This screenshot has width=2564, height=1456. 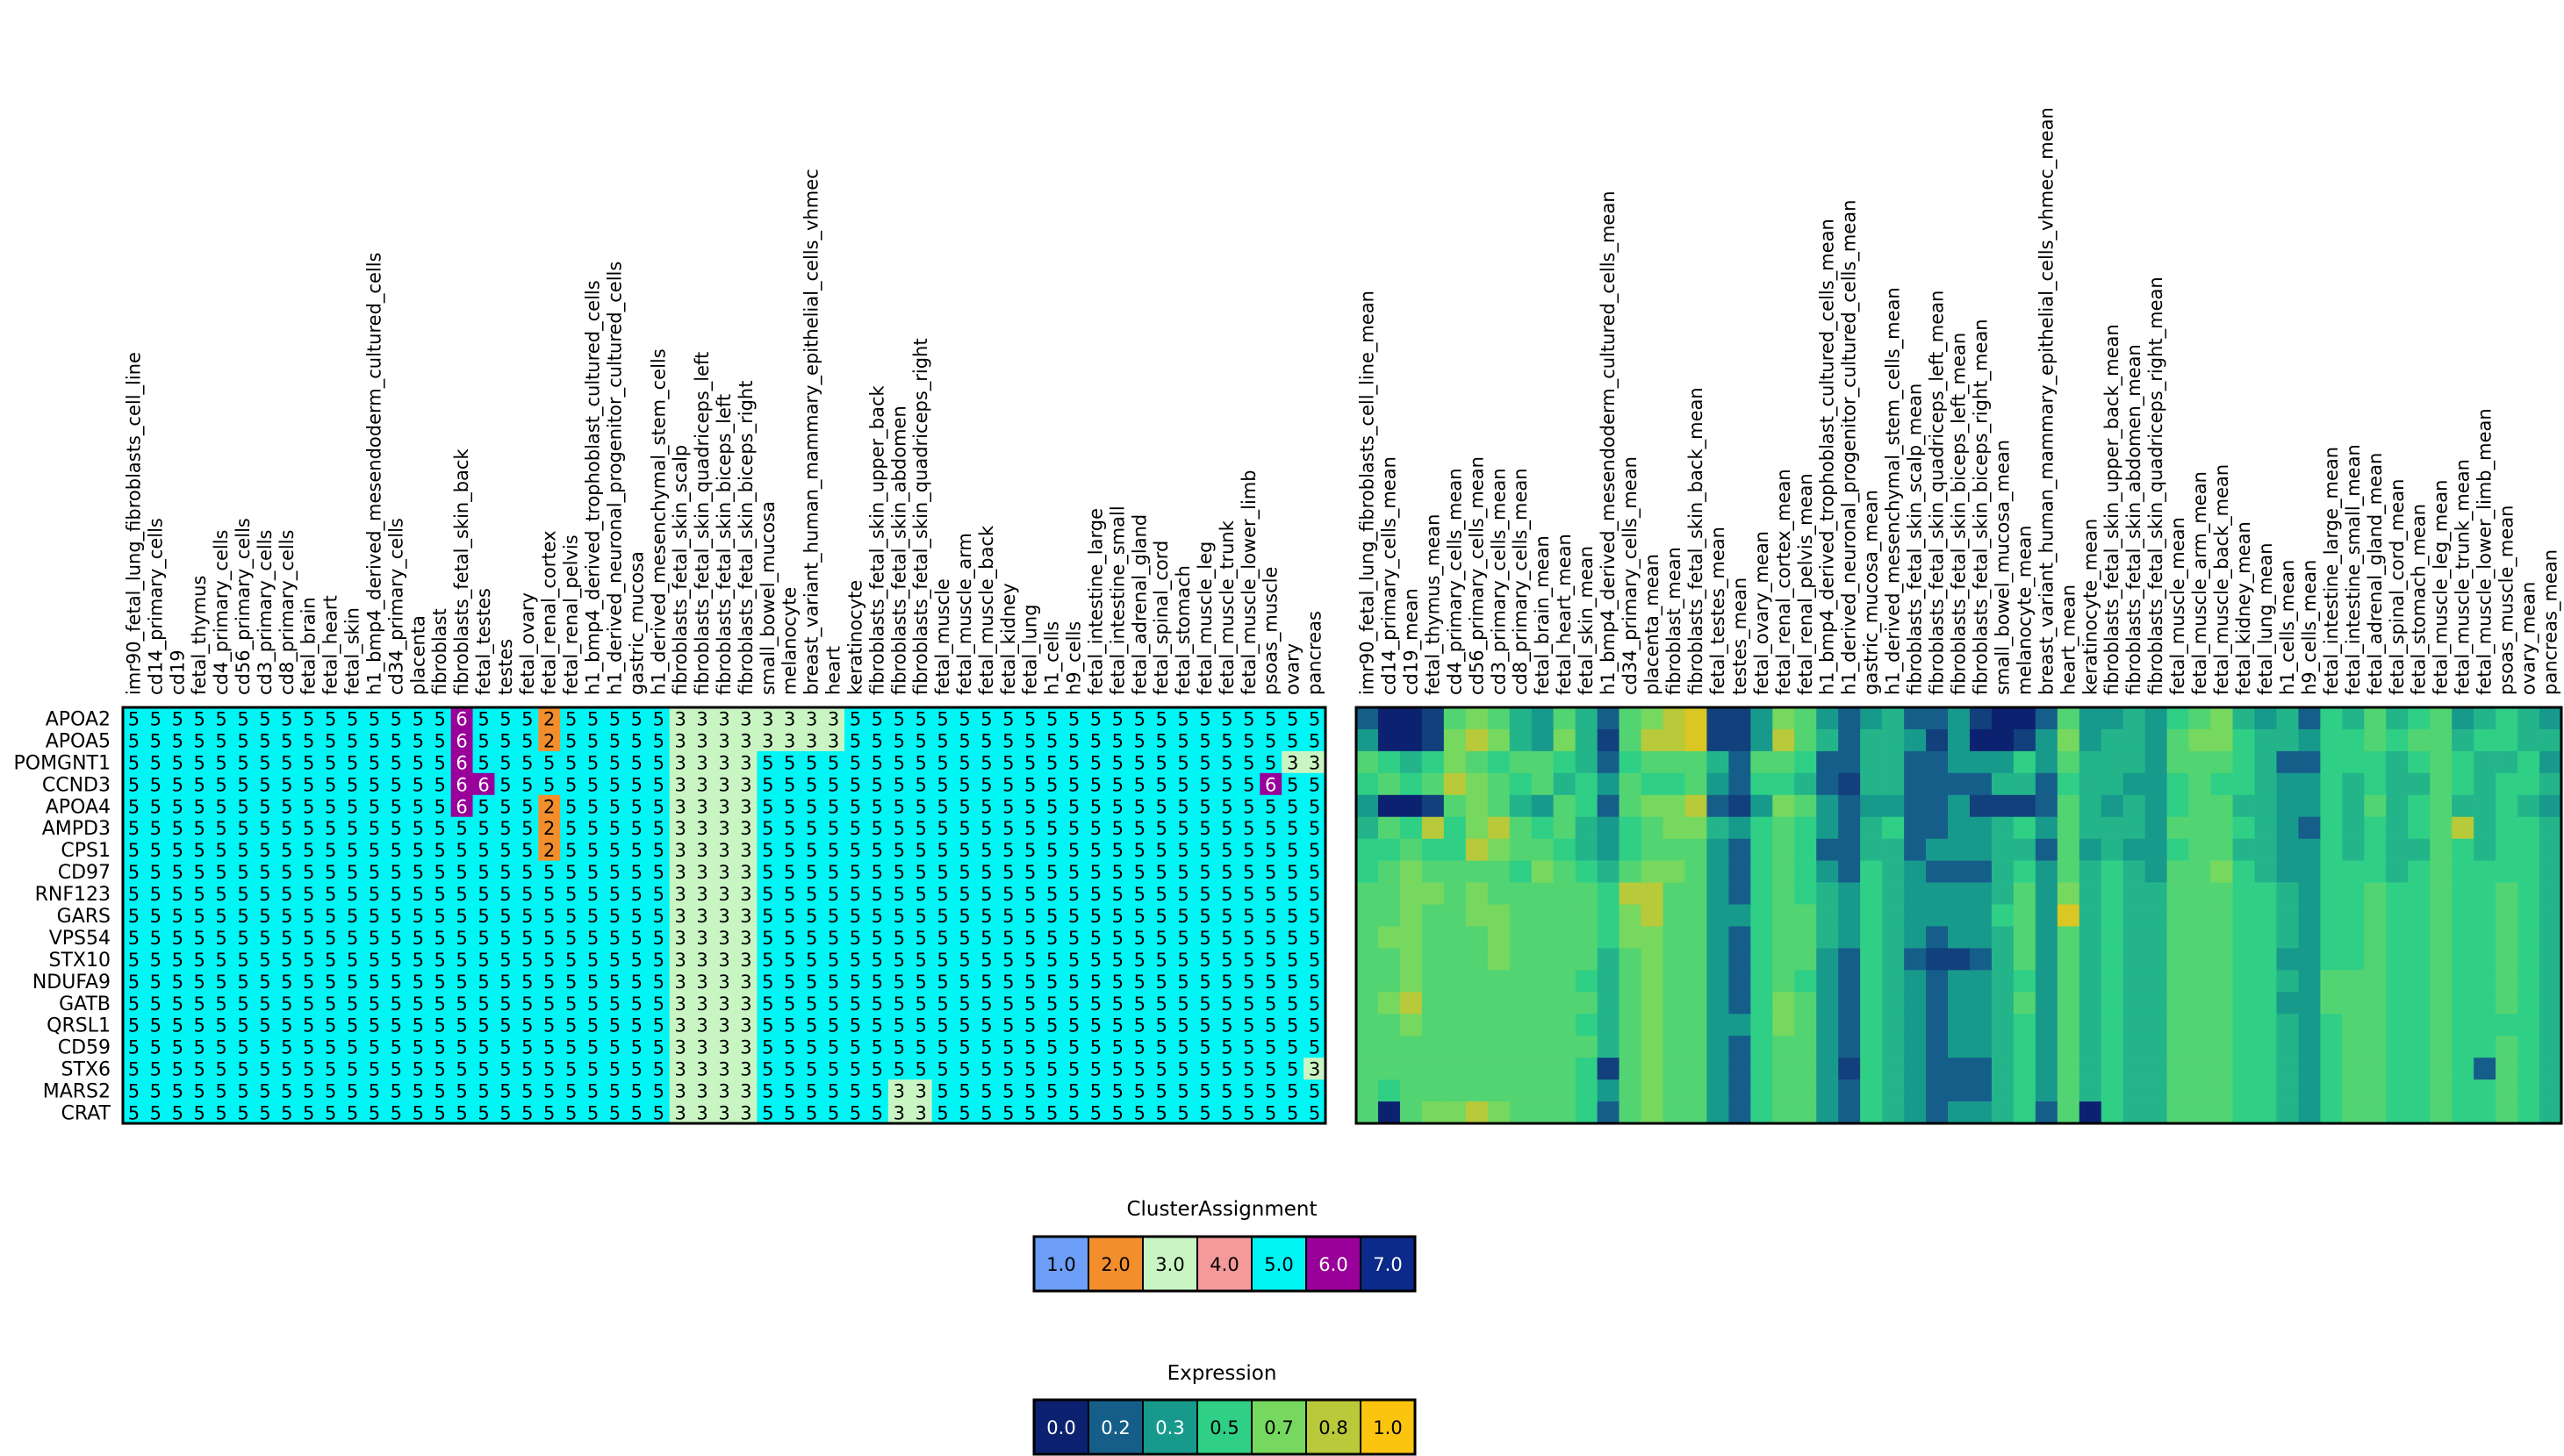 What do you see at coordinates (396, 606) in the screenshot?
I see `column-label: cd34_primary_cells` at bounding box center [396, 606].